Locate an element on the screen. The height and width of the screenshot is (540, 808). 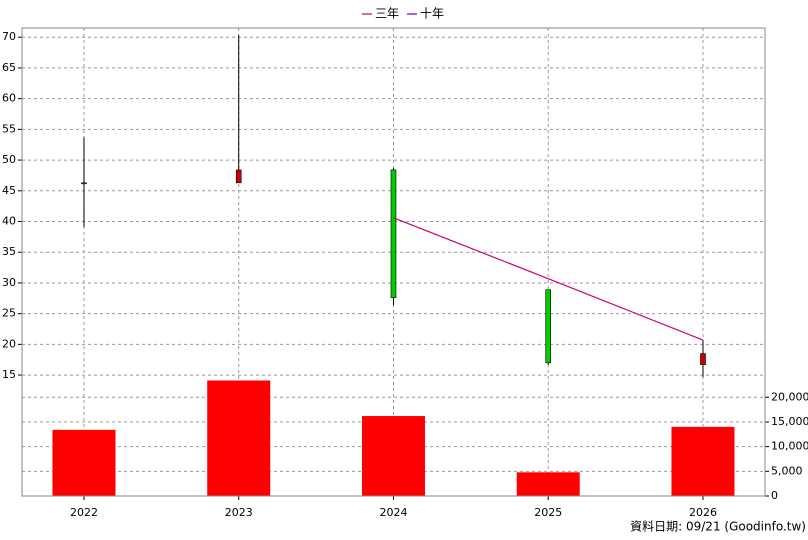
y-tick-label: 40 is located at coordinates (9, 221).